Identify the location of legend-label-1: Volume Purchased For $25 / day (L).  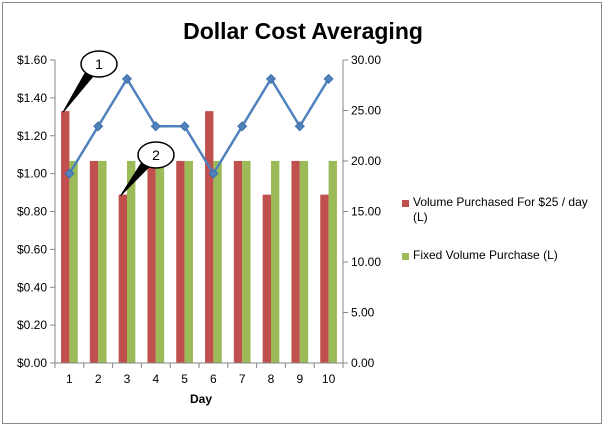
(500, 209).